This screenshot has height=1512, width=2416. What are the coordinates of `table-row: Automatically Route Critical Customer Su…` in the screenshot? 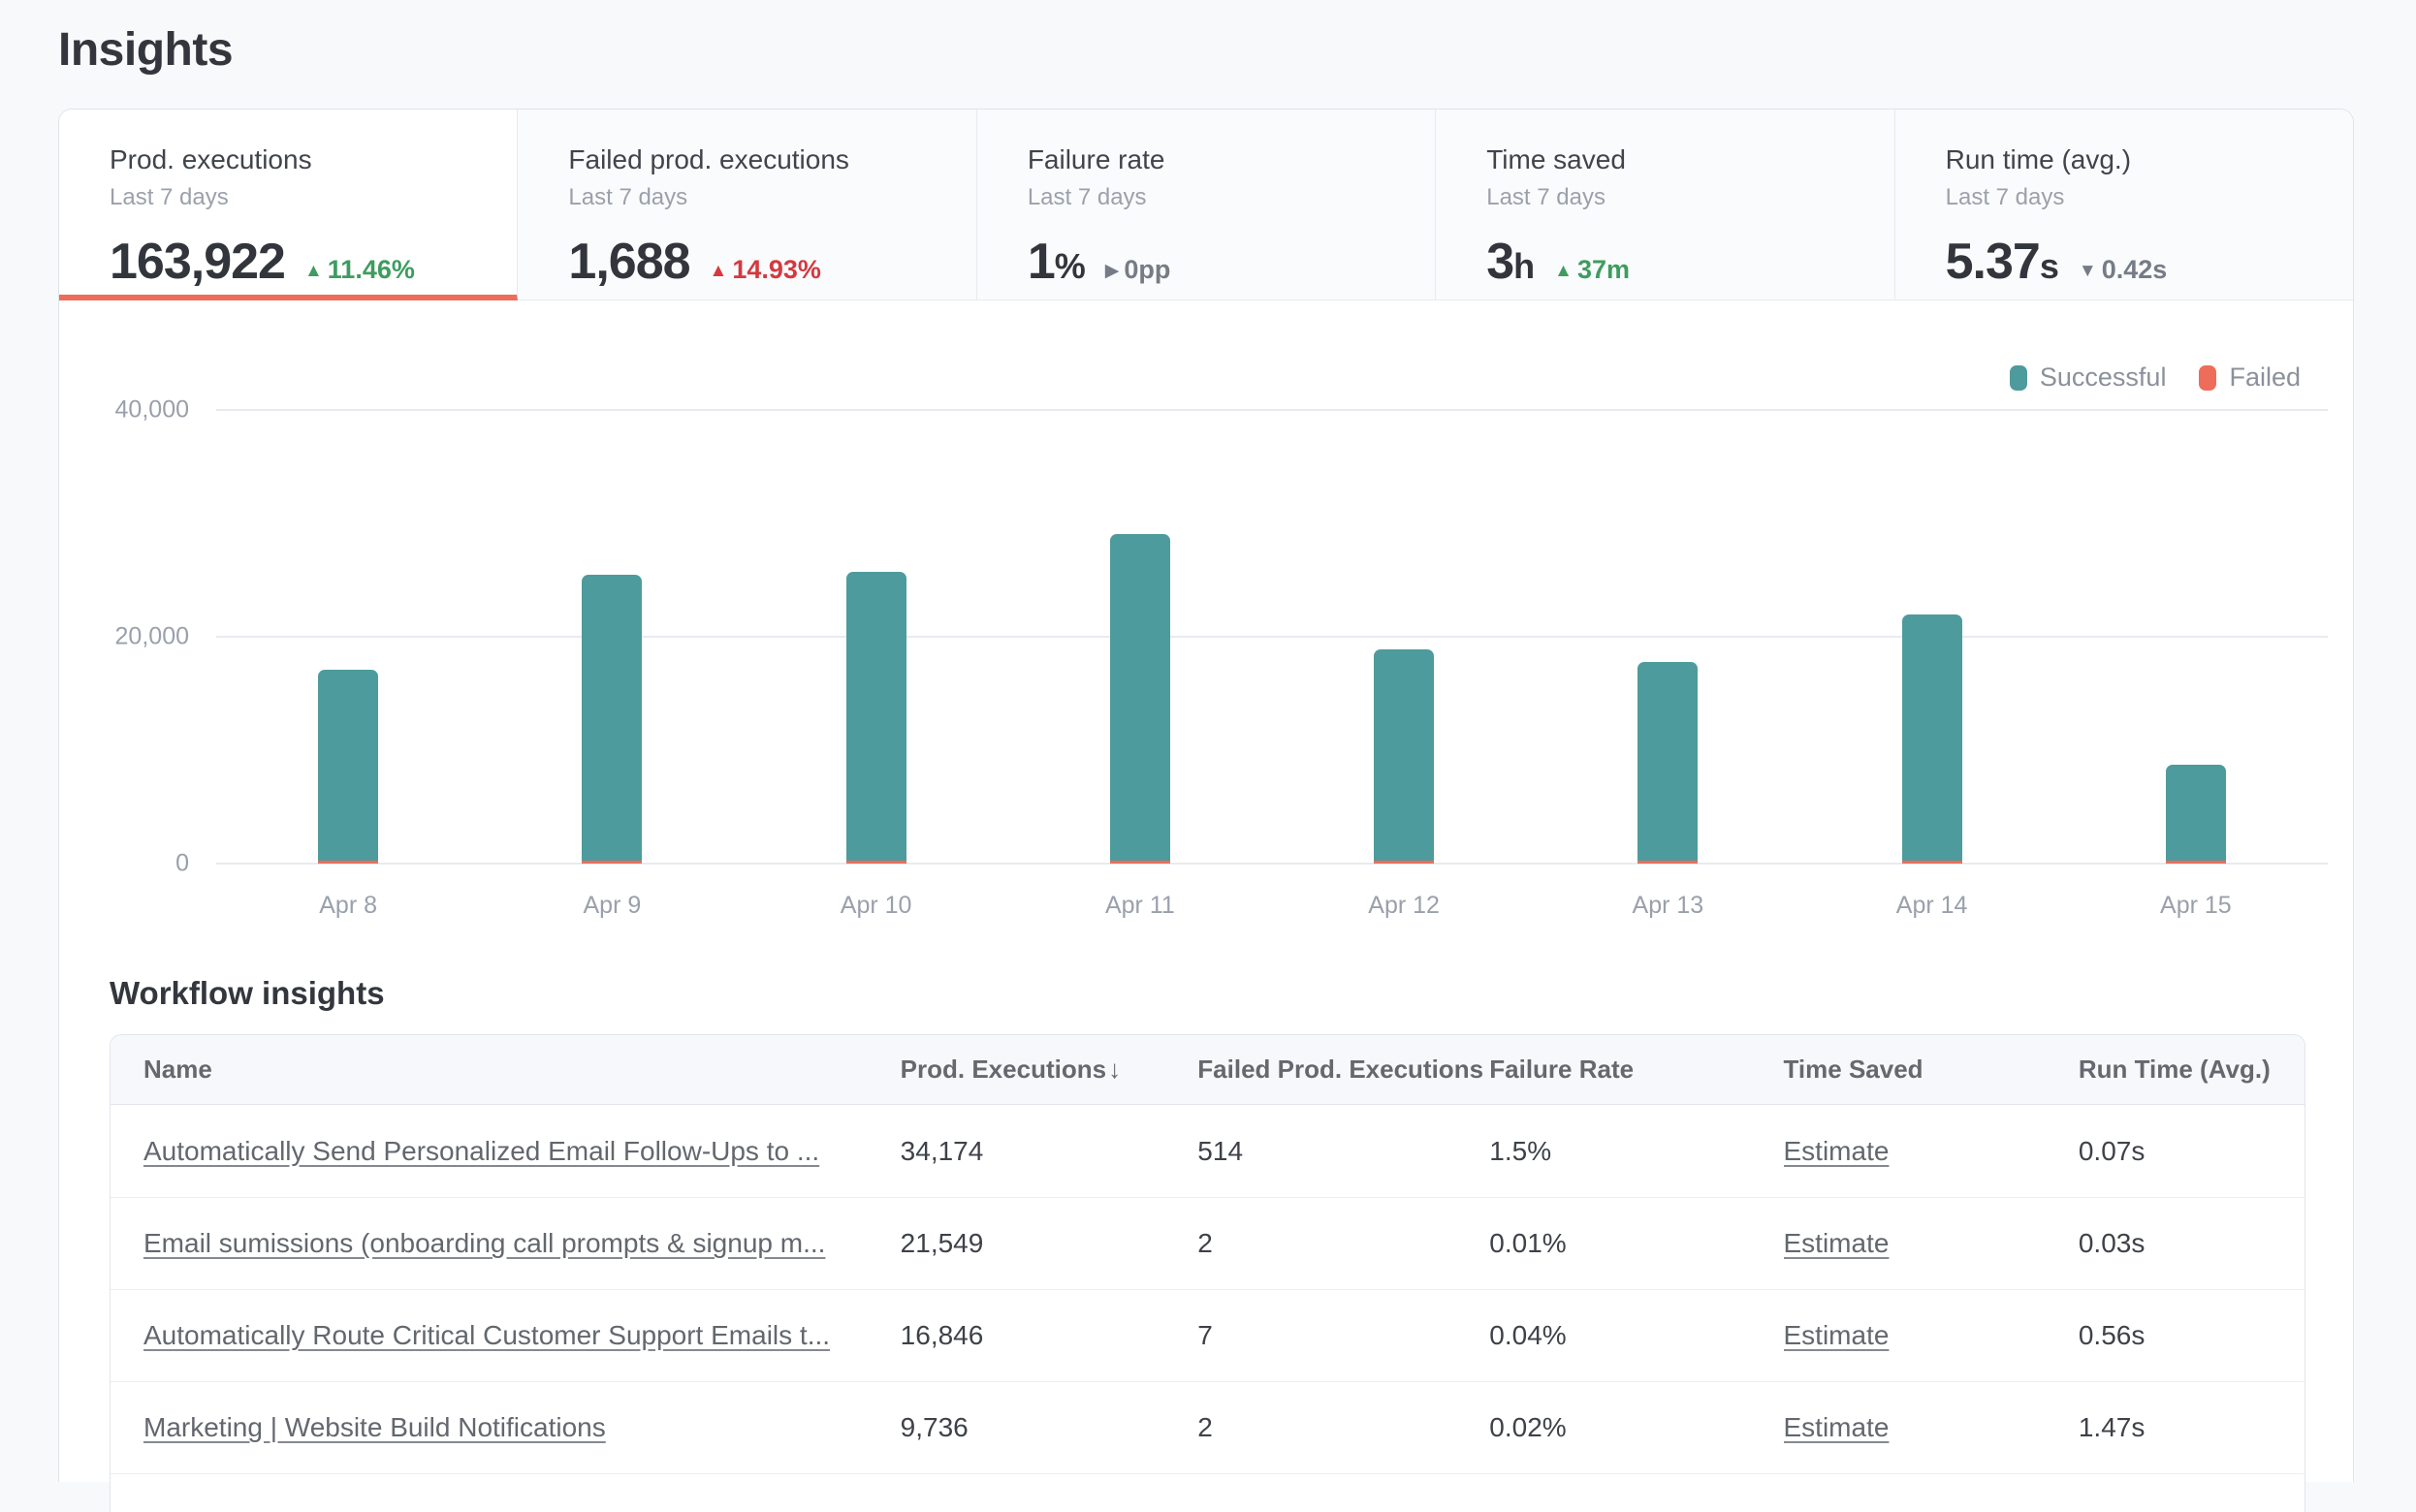 It's located at (1208, 1335).